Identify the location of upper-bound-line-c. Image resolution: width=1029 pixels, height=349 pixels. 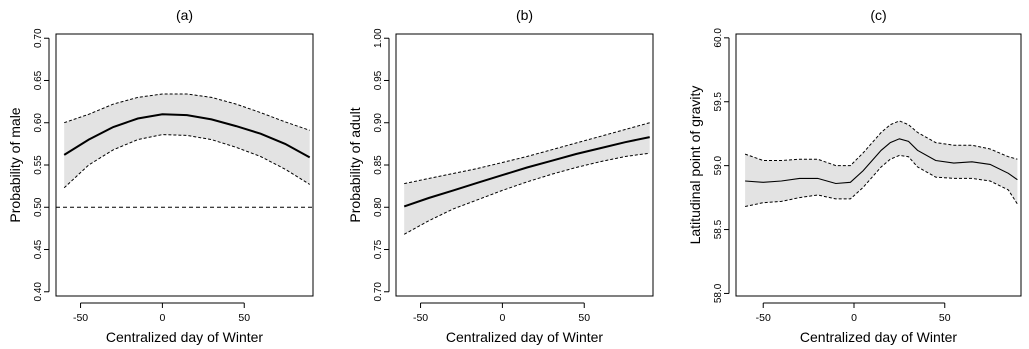
(881, 143).